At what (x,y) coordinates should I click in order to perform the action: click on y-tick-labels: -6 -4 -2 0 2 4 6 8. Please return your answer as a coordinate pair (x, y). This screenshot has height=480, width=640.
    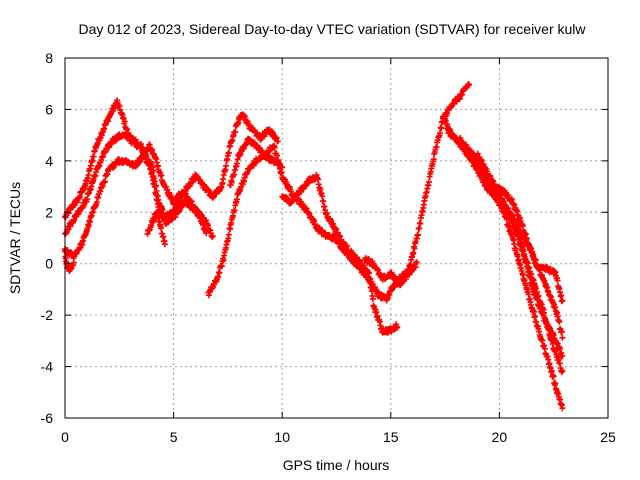
    Looking at the image, I should click on (47, 238).